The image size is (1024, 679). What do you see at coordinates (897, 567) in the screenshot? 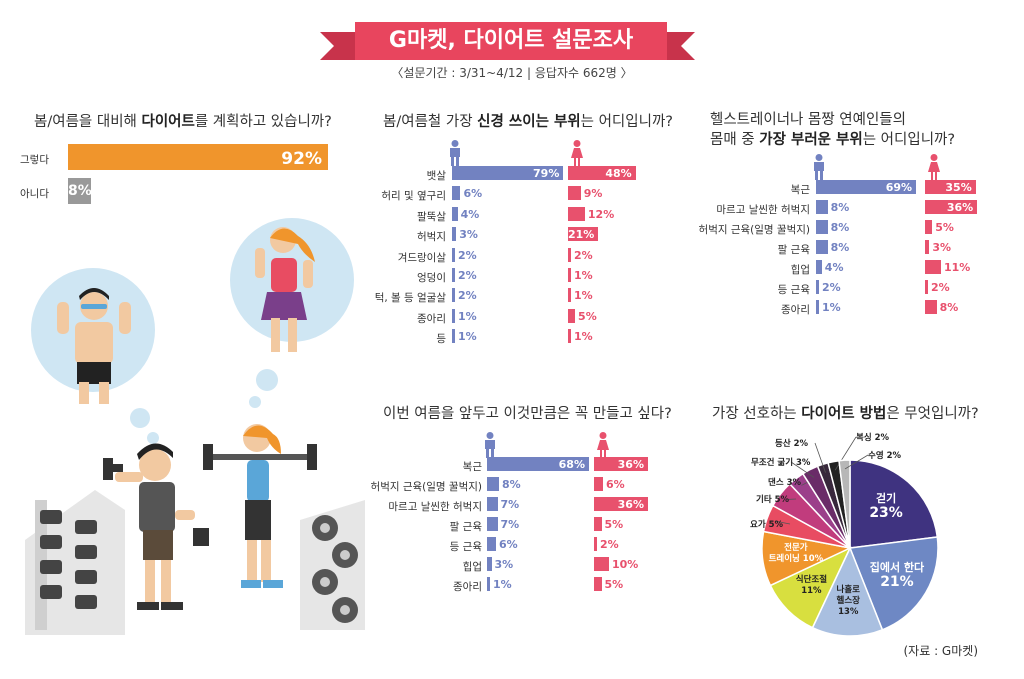
I see `q5-slice-label-line: 집에서 한다` at bounding box center [897, 567].